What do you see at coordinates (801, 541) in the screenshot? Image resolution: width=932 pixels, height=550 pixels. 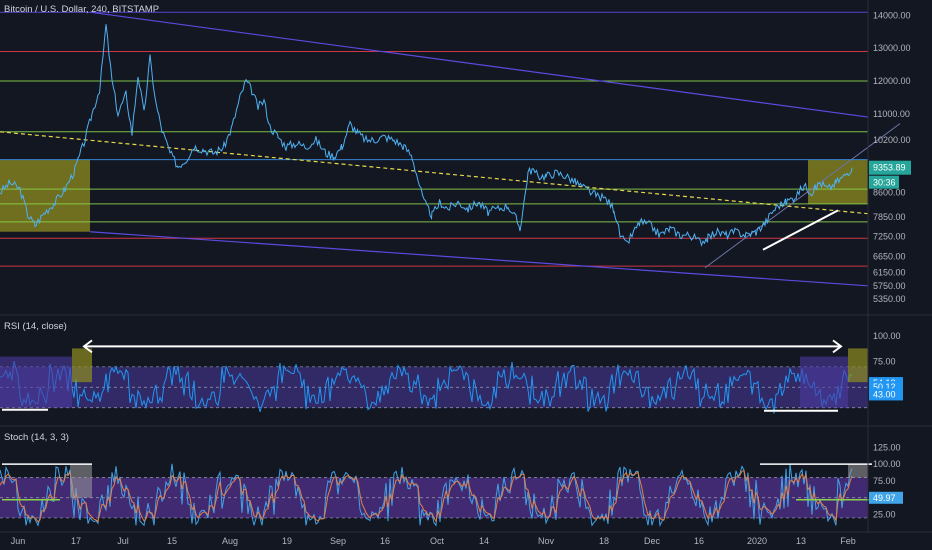 I see `time-tick-label: 13` at bounding box center [801, 541].